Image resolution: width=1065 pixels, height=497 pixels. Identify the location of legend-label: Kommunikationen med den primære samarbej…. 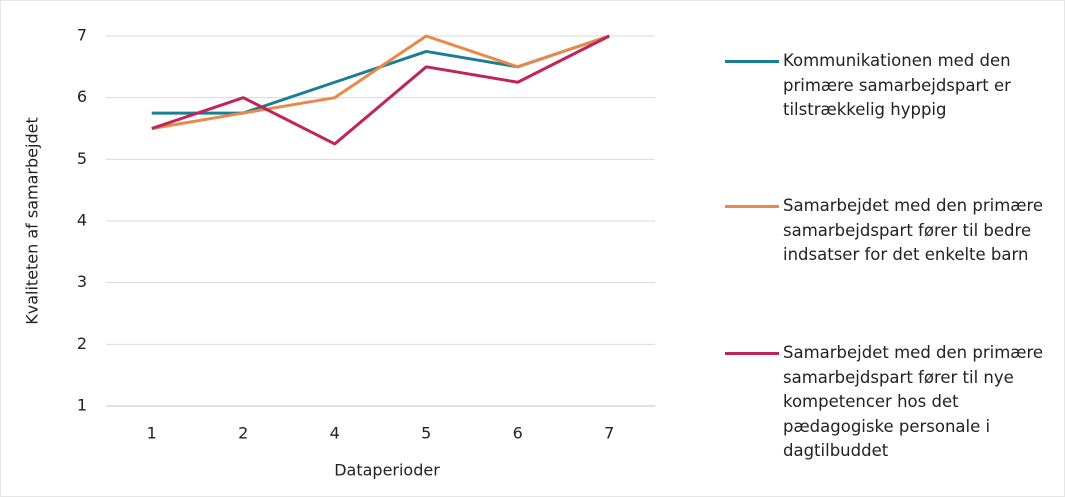
(897, 85).